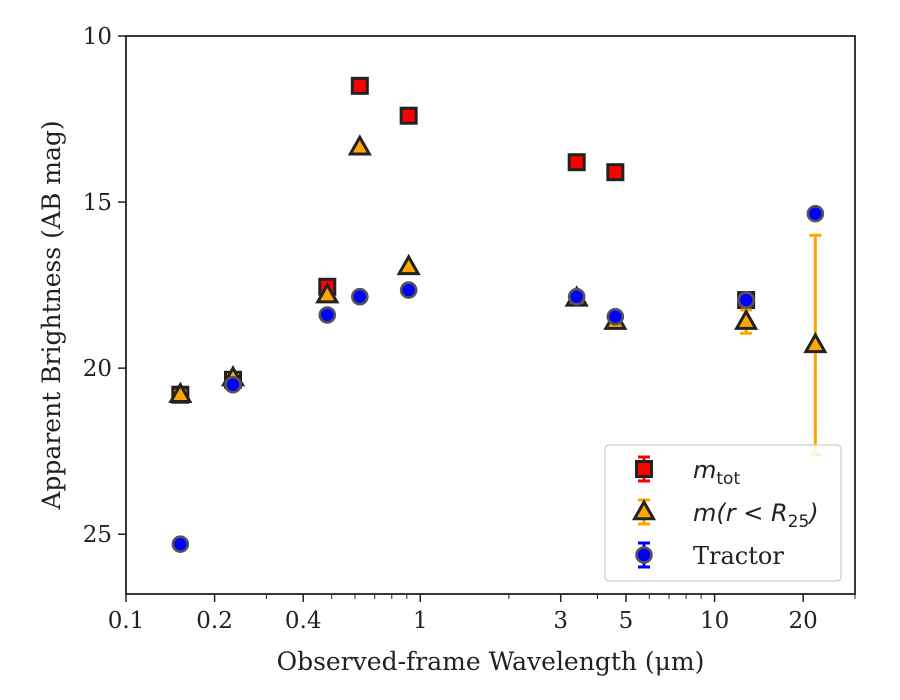  What do you see at coordinates (97, 37) in the screenshot?
I see `y-tick-label: 10` at bounding box center [97, 37].